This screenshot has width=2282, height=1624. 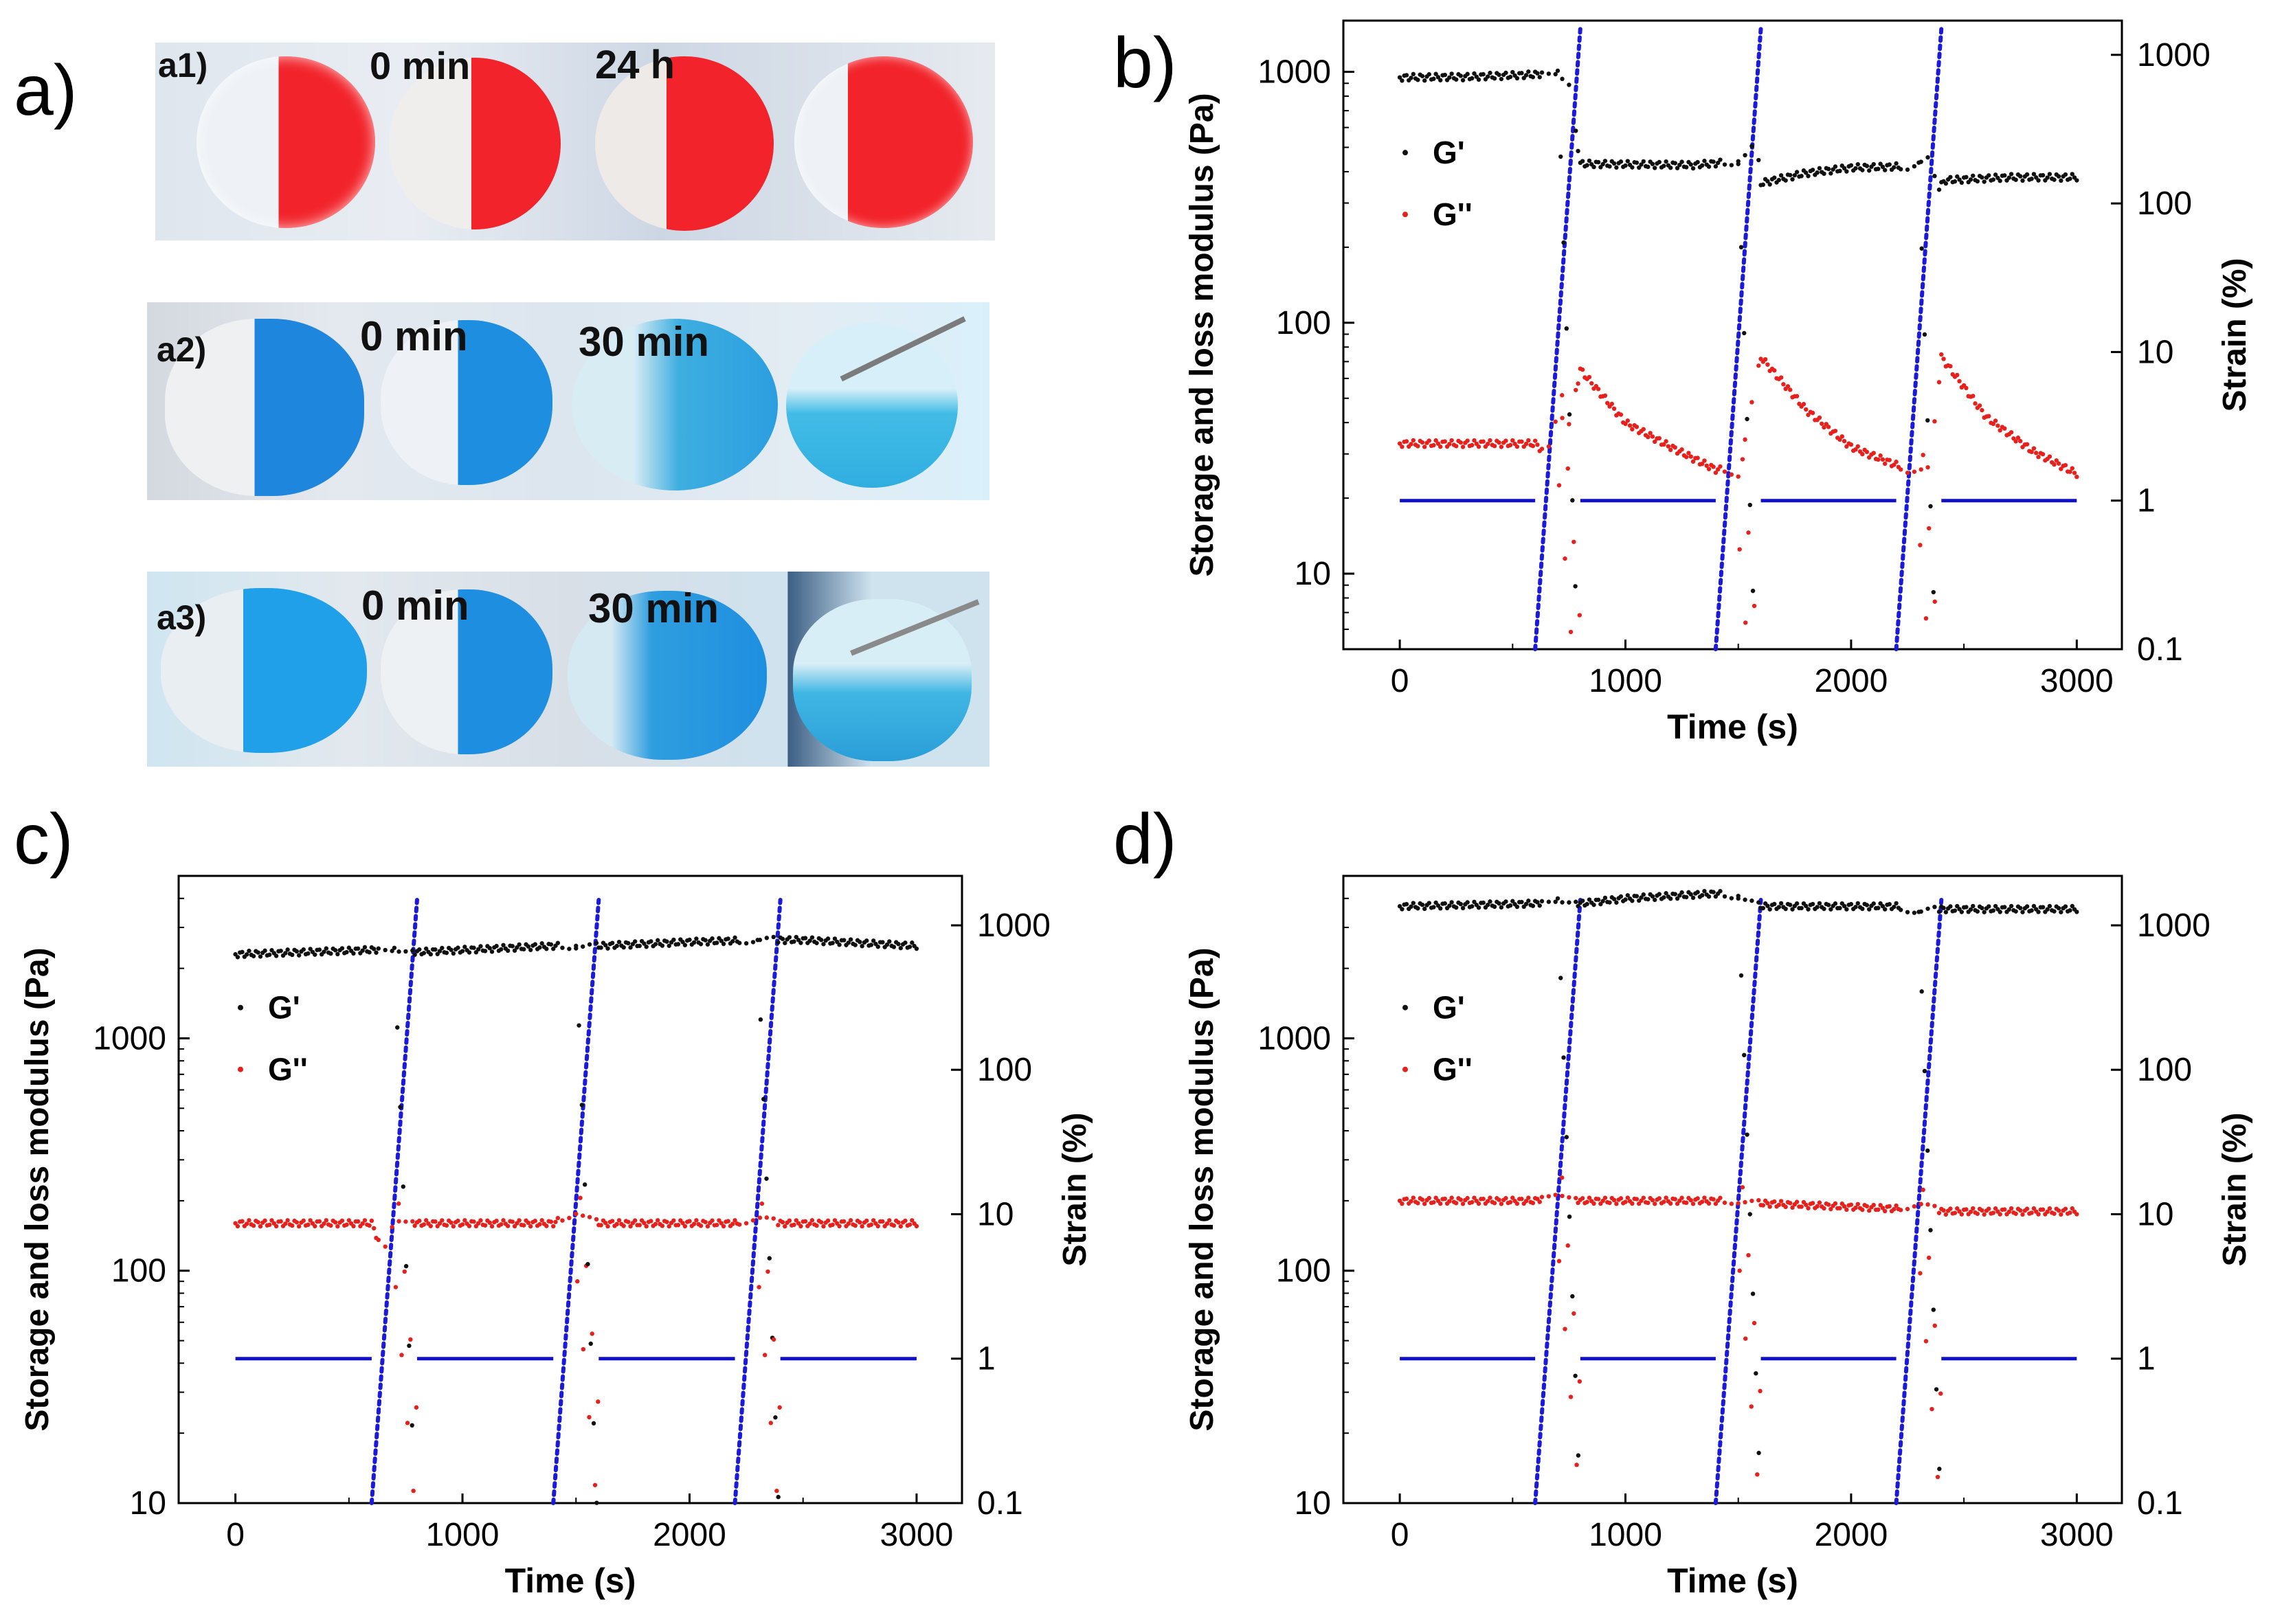 What do you see at coordinates (2160, 1503) in the screenshot?
I see `y2-tick-label-d-0: 0.1` at bounding box center [2160, 1503].